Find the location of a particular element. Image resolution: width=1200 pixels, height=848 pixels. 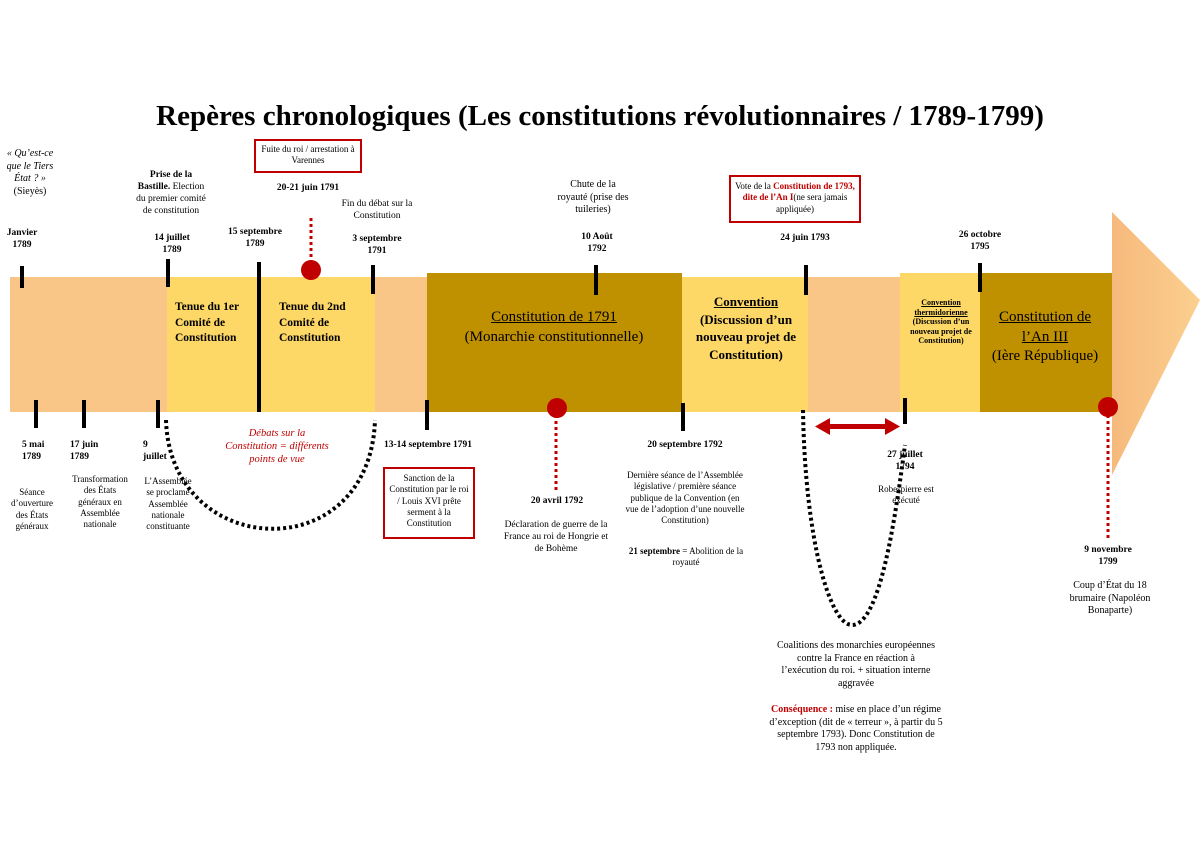

segment-label-second-committee: Tenue du 2nd Comité de Constitution is located at coordinates (312, 323).